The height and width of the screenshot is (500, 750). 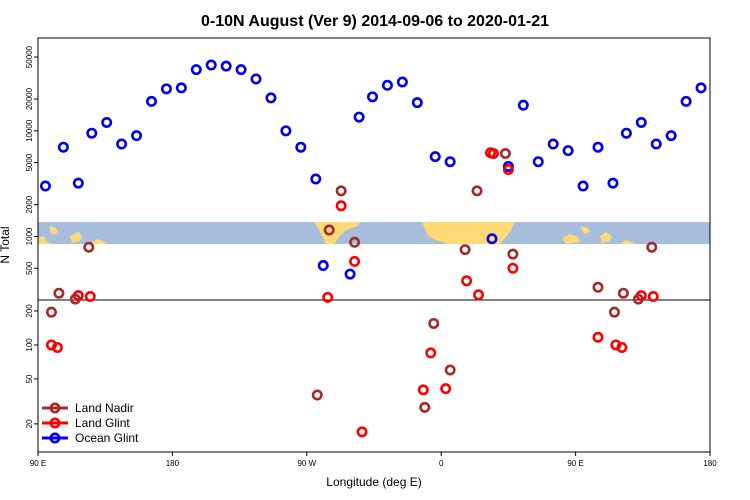 What do you see at coordinates (107, 438) in the screenshot?
I see `legend-label: Ocean Glint` at bounding box center [107, 438].